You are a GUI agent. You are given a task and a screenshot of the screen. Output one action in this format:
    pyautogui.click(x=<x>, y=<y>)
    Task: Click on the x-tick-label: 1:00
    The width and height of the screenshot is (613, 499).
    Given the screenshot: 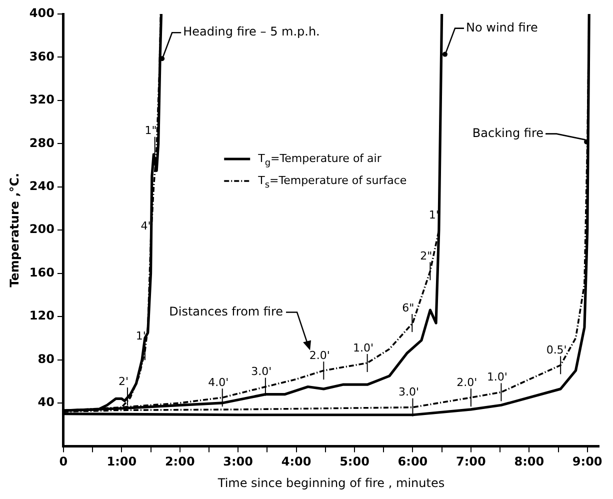 What is the action you would take?
    pyautogui.click(x=121, y=461)
    